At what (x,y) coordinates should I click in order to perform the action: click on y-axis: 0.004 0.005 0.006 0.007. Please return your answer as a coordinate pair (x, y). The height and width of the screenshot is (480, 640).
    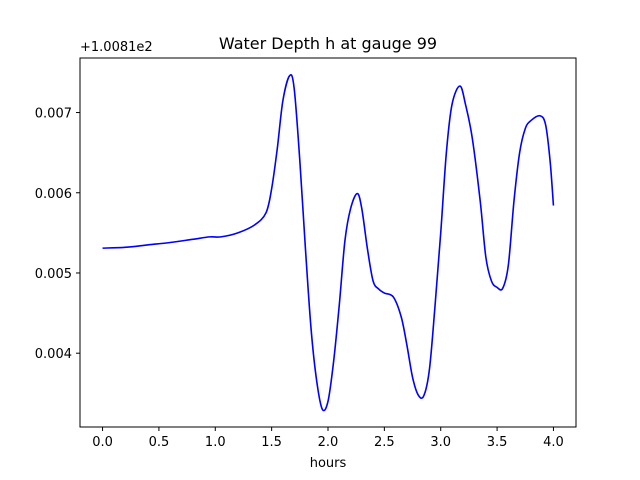
    Looking at the image, I should click on (57, 234).